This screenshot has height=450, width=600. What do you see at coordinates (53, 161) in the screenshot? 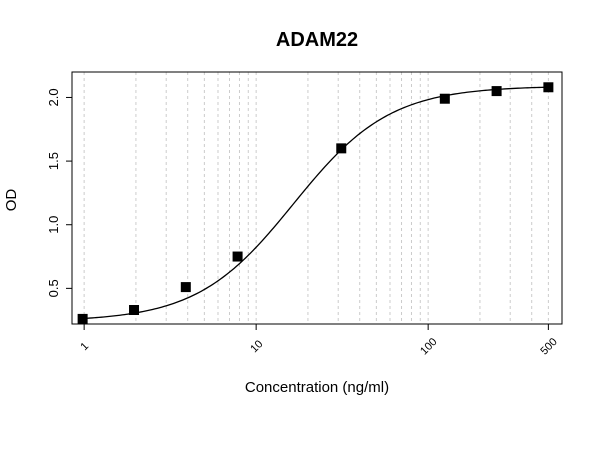
I see `y-tick-label: 1.5` at bounding box center [53, 161].